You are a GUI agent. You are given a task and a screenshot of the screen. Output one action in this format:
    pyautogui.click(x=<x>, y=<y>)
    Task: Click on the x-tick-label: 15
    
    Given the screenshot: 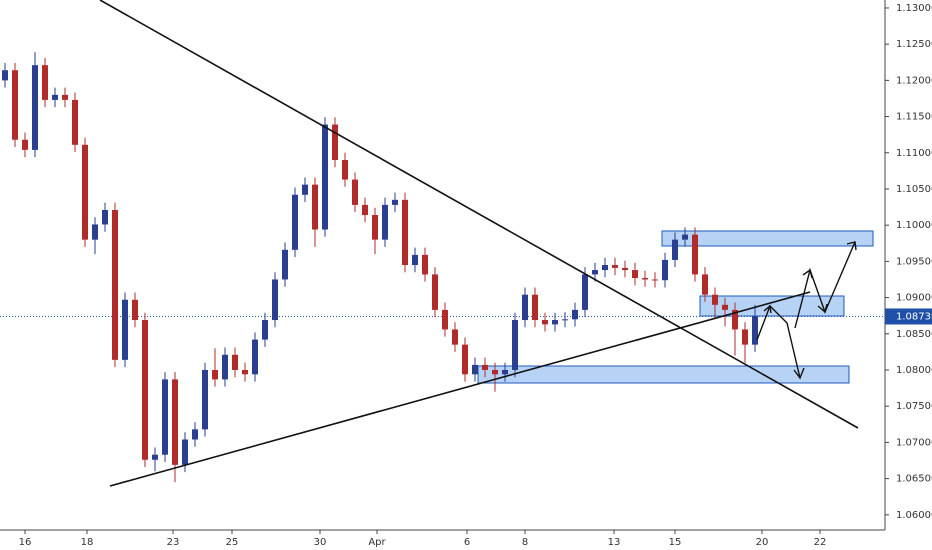 What is the action you would take?
    pyautogui.click(x=675, y=542)
    